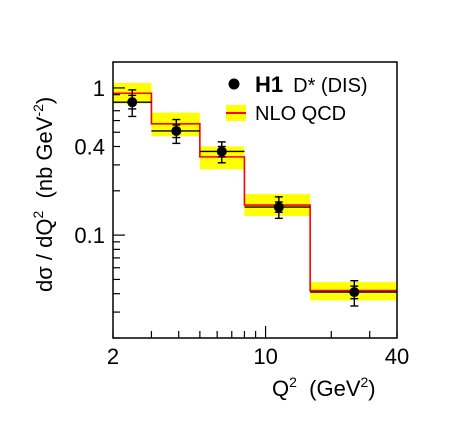  What do you see at coordinates (311, 84) in the screenshot?
I see `legend-data-label: H1 D* (DIS)` at bounding box center [311, 84].